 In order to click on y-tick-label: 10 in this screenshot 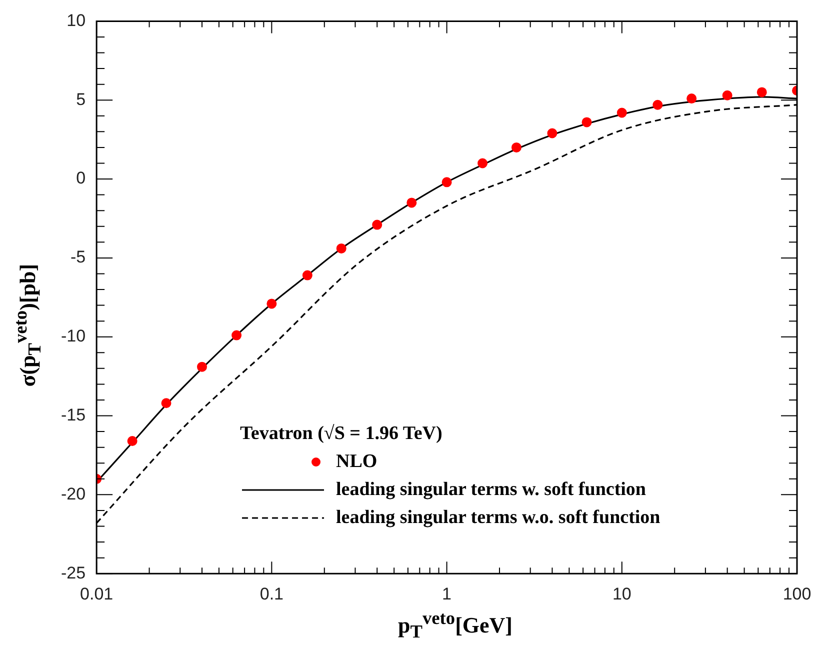, I will do `click(76, 20)`.